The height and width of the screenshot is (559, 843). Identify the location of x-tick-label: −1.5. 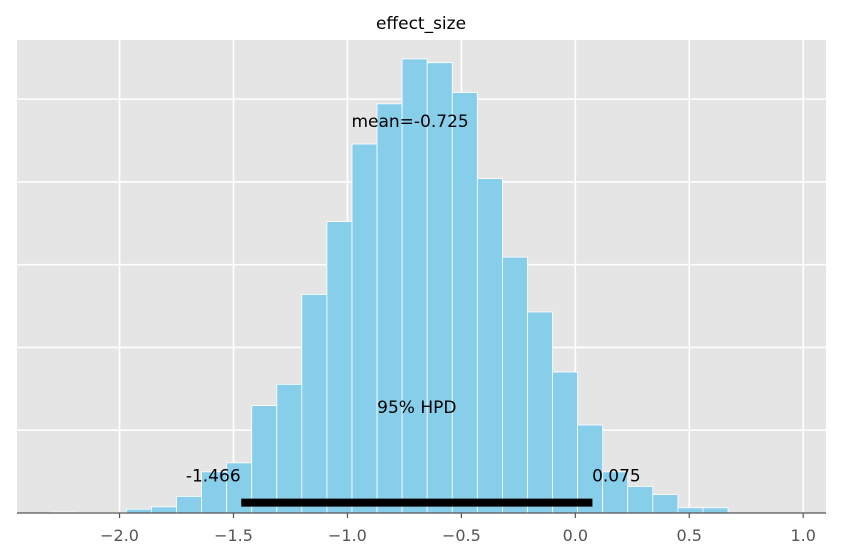
(233, 535).